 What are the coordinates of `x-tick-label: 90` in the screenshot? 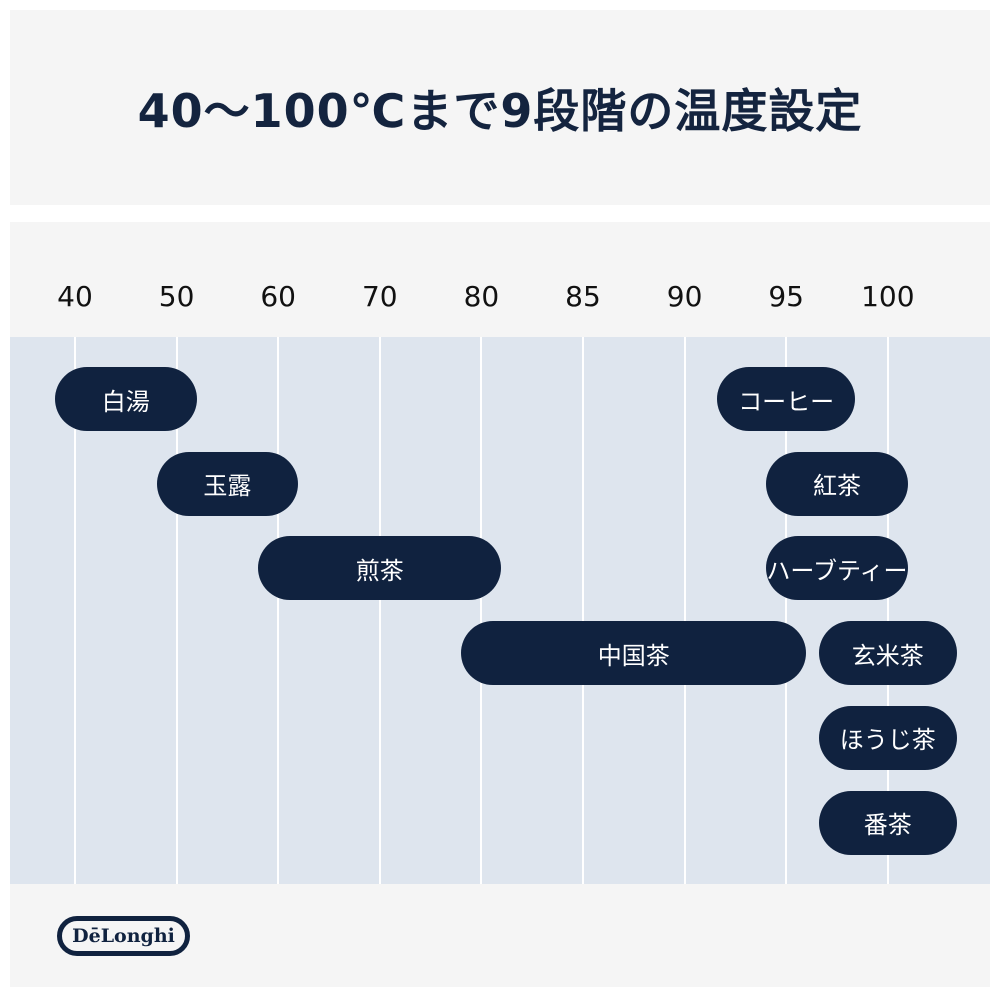 It's located at (684, 296).